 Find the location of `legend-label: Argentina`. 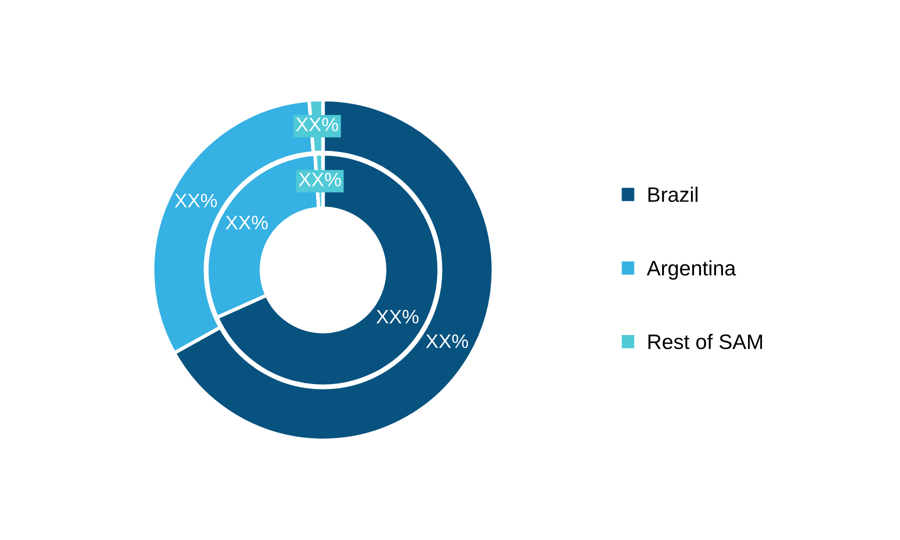

legend-label: Argentina is located at coordinates (691, 270).